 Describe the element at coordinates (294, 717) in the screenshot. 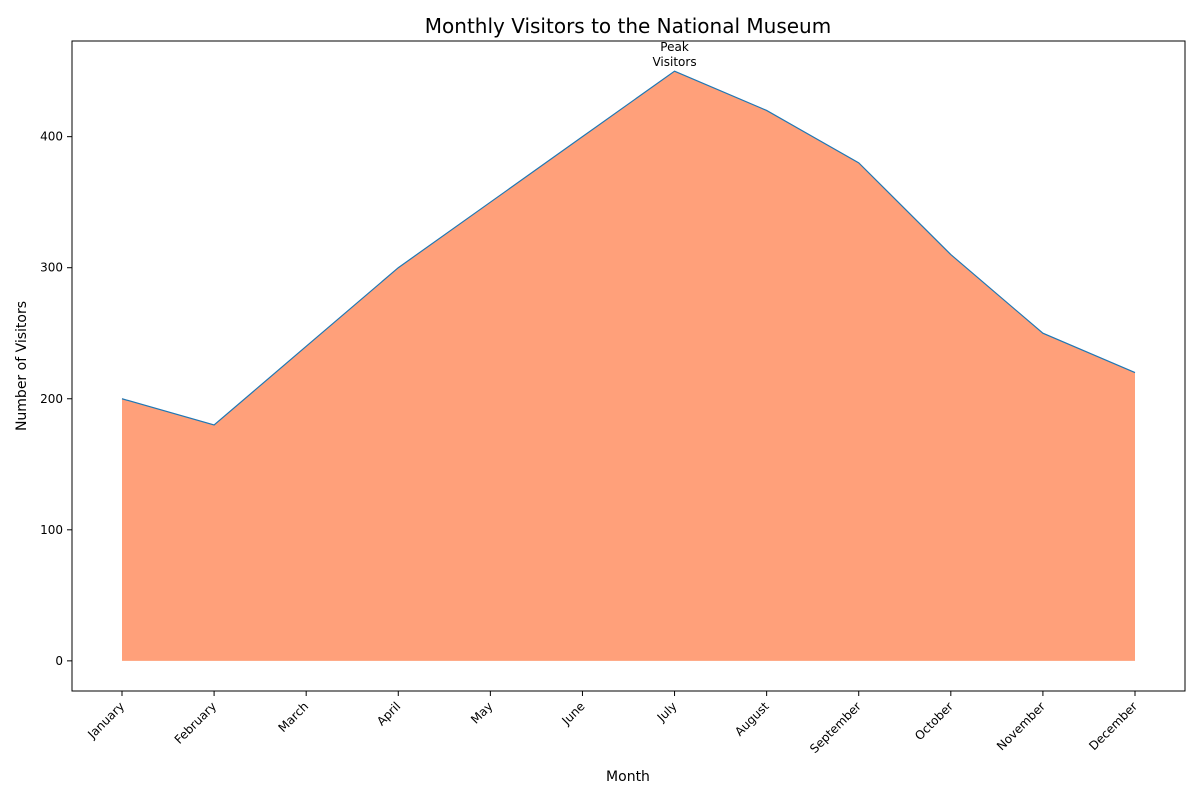

I see `x-tick-label: March` at that location.